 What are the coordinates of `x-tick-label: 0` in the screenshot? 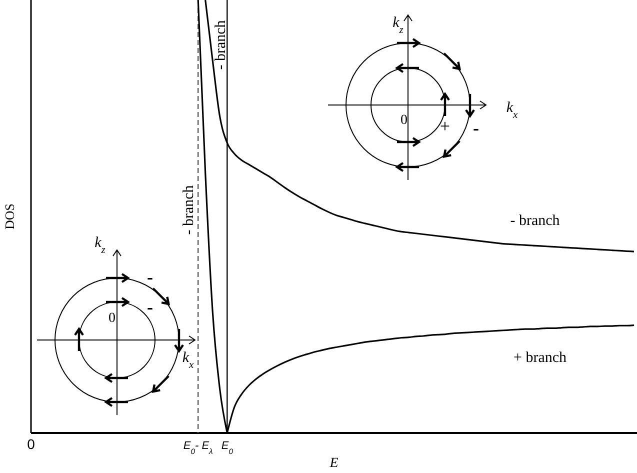 It's located at (31, 444).